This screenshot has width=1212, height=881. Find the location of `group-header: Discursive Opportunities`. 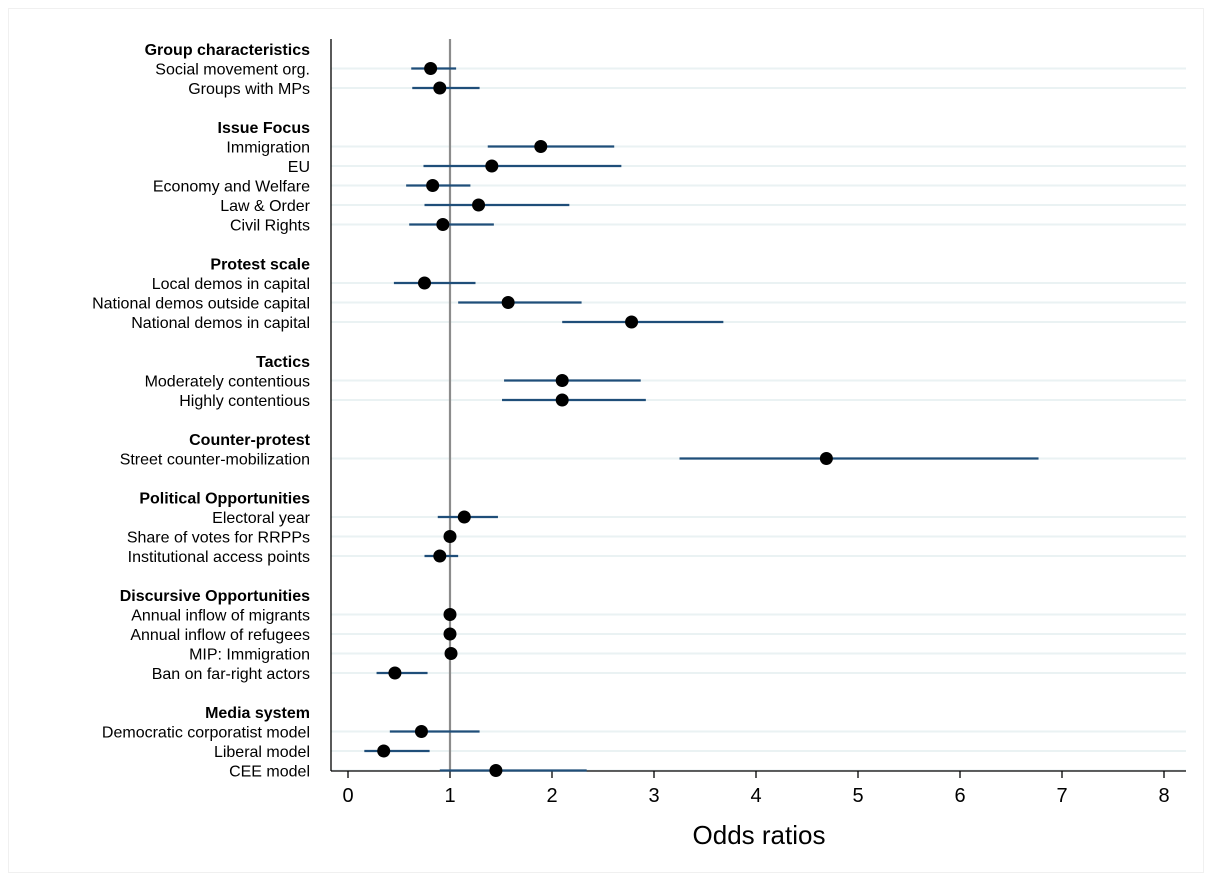

group-header: Discursive Opportunities is located at coordinates (215, 596).